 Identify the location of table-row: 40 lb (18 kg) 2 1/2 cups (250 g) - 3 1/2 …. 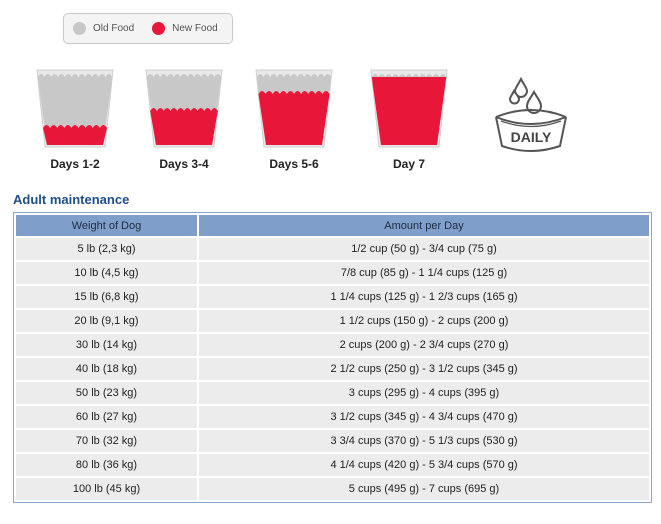
(332, 369).